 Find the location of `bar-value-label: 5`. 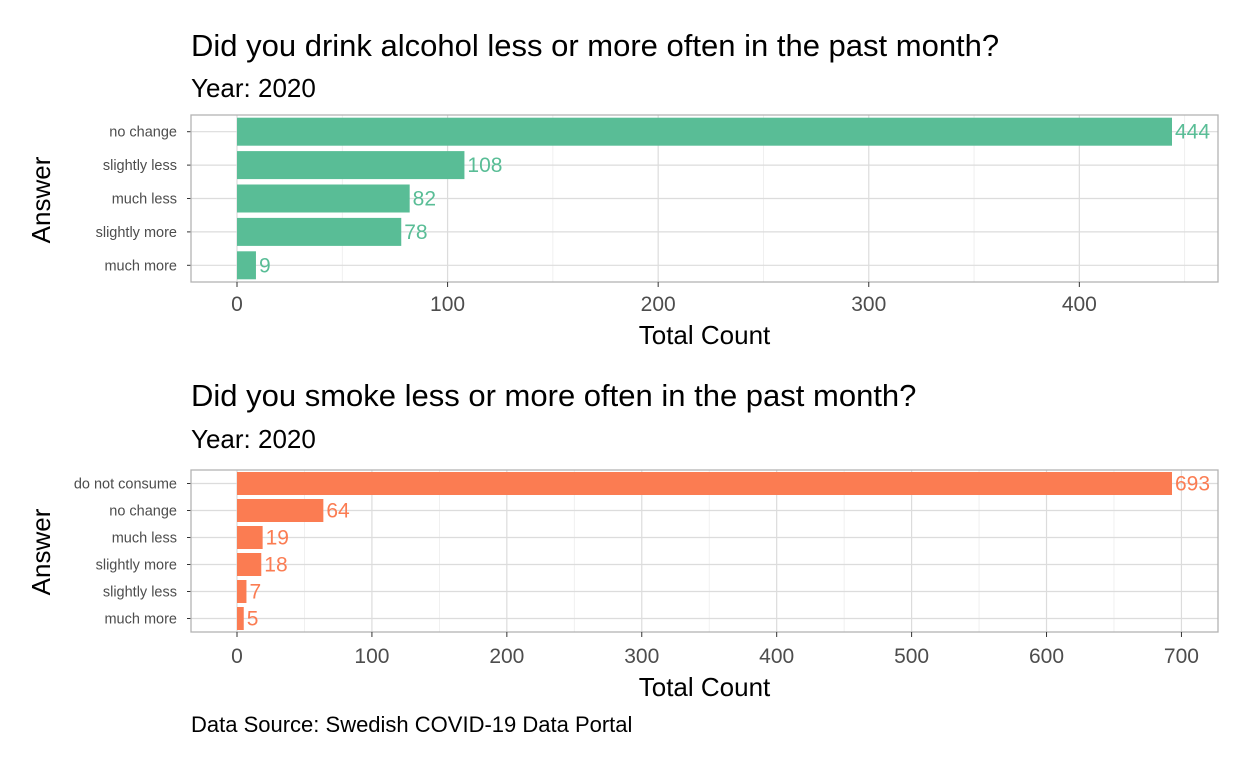

bar-value-label: 5 is located at coordinates (253, 619).